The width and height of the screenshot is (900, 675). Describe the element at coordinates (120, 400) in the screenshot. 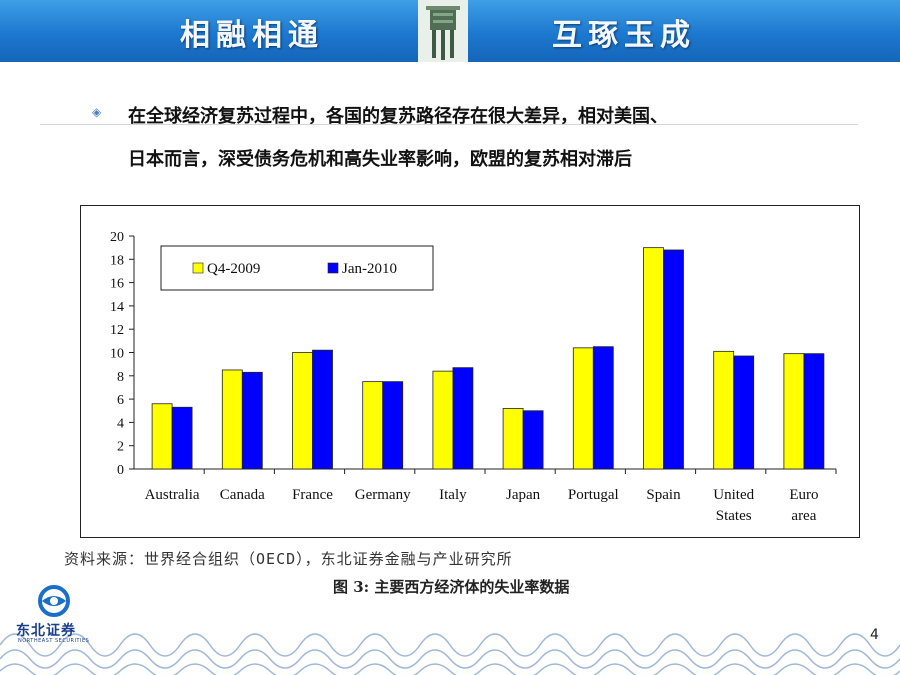

I see `y-tick-label: 6` at that location.